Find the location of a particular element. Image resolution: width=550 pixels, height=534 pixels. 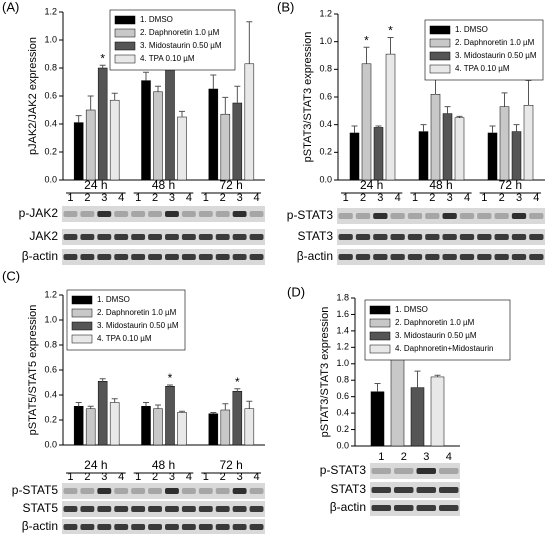

panel-label: (C) is located at coordinates (11, 275).